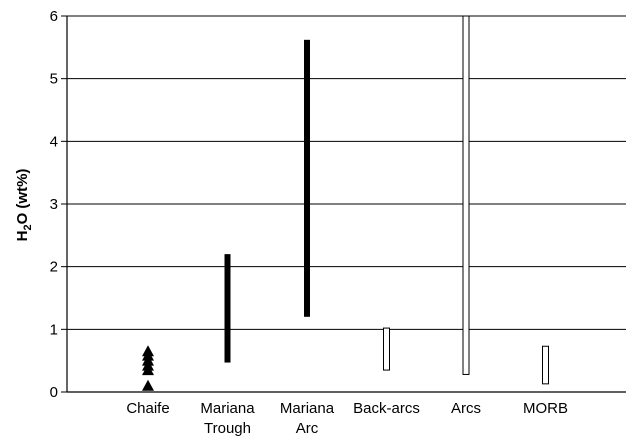 The width and height of the screenshot is (638, 441). Describe the element at coordinates (22, 197) in the screenshot. I see `y-axis-label-part: O (wt%)` at that location.